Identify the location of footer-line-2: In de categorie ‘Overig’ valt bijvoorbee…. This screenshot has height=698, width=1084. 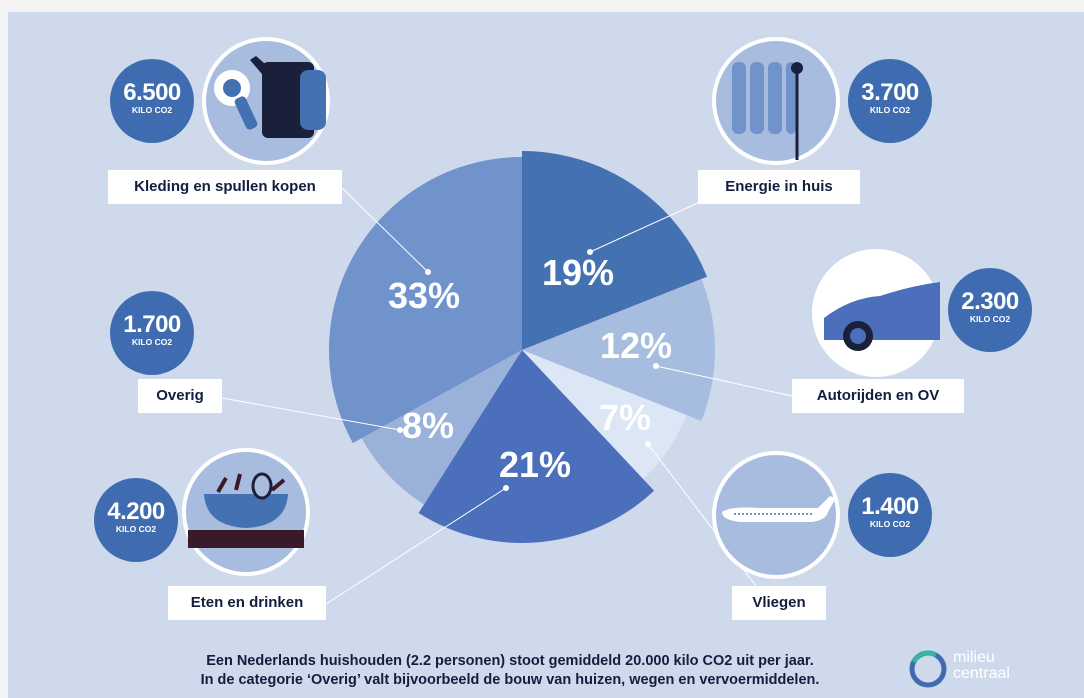
(510, 680).